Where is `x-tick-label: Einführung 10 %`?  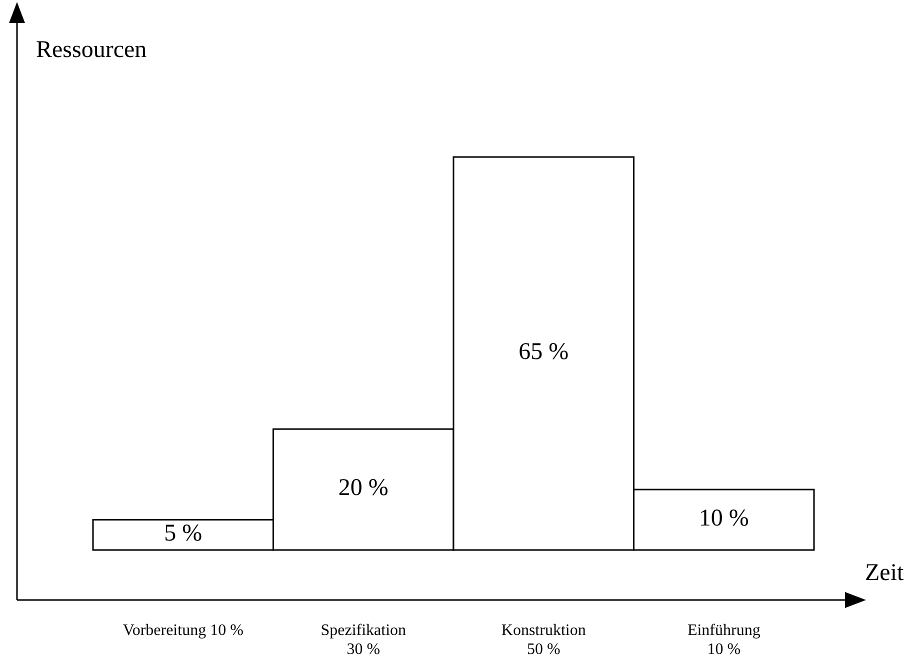 x-tick-label: Einführung 10 % is located at coordinates (723, 640).